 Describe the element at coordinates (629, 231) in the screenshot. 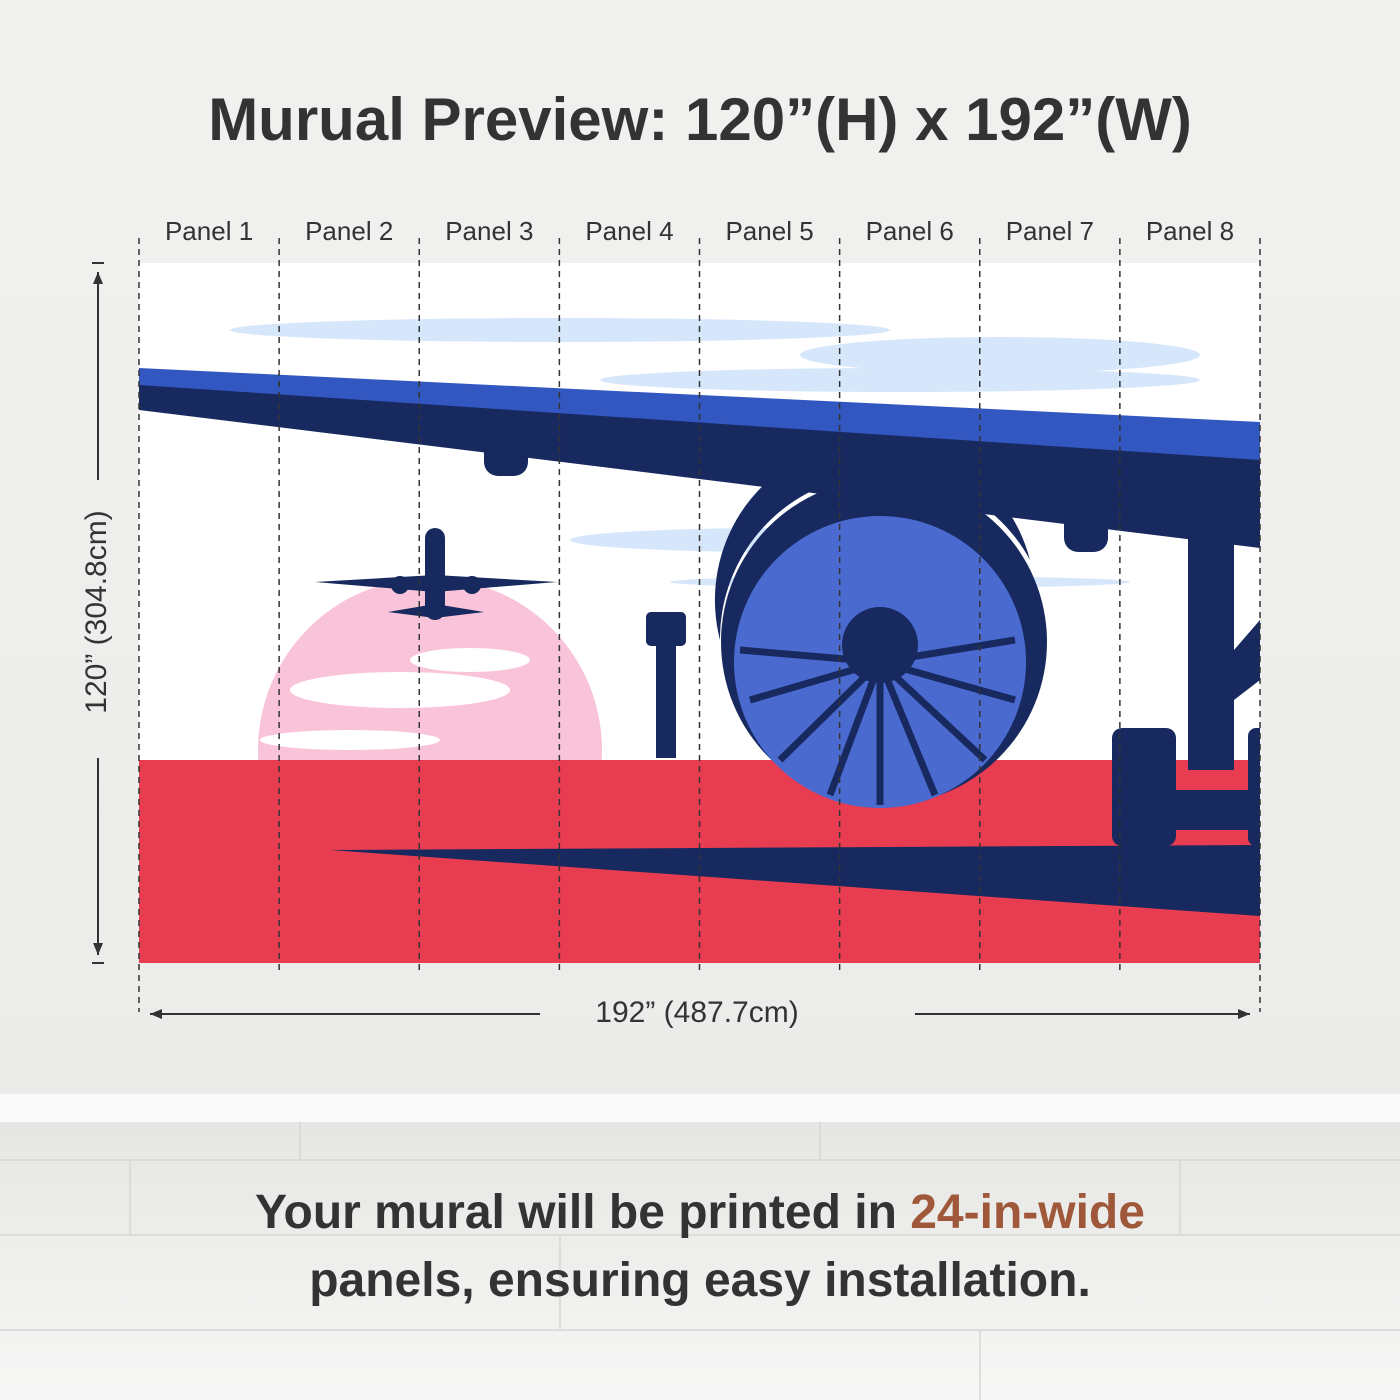

I see `panel-label: Panel 4` at that location.